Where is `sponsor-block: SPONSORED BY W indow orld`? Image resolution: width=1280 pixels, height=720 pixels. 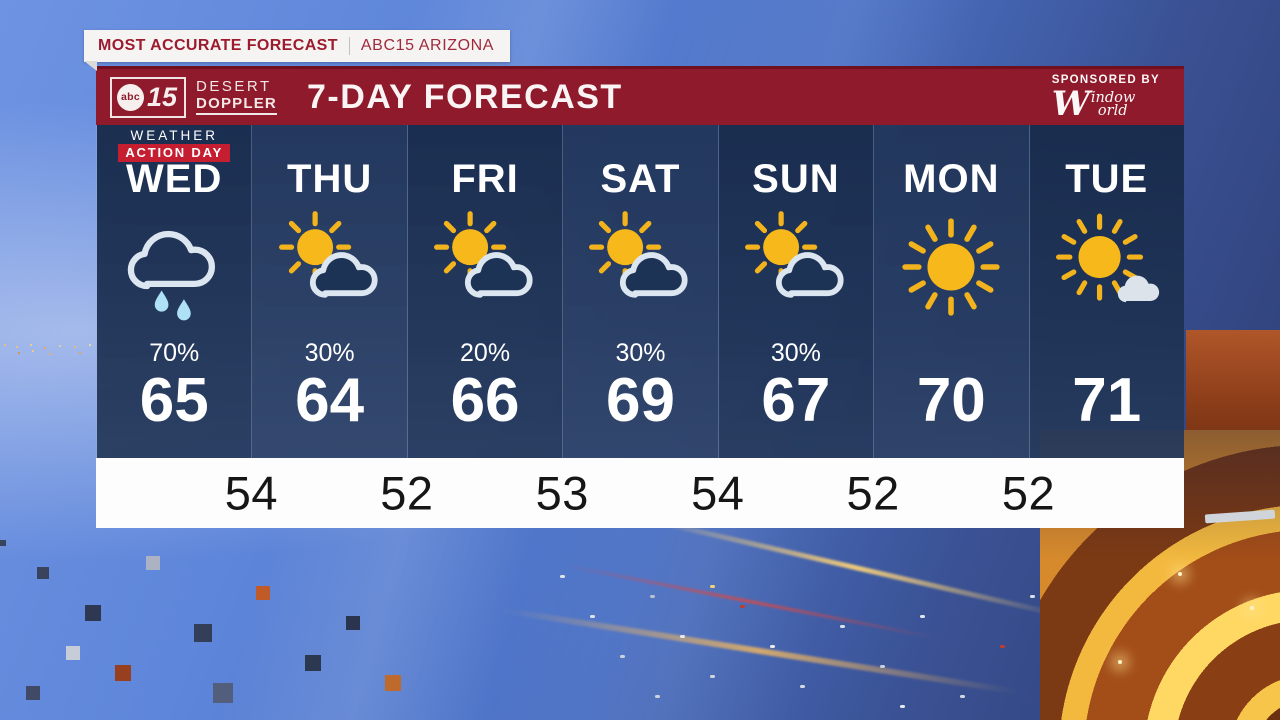
sponsor-block: SPONSORED BY W indow orld is located at coordinates (1109, 97).